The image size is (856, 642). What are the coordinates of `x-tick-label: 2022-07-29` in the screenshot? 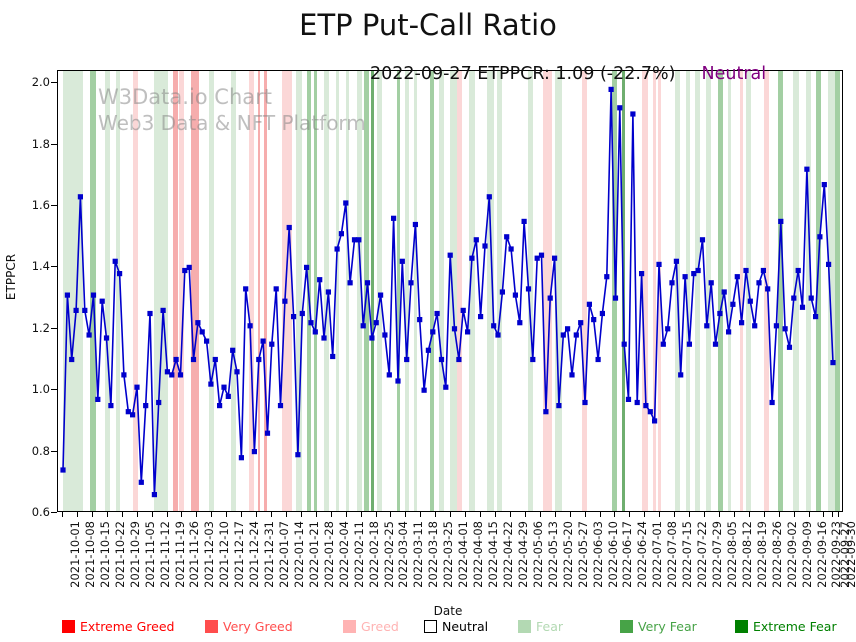 It's located at (717, 554).